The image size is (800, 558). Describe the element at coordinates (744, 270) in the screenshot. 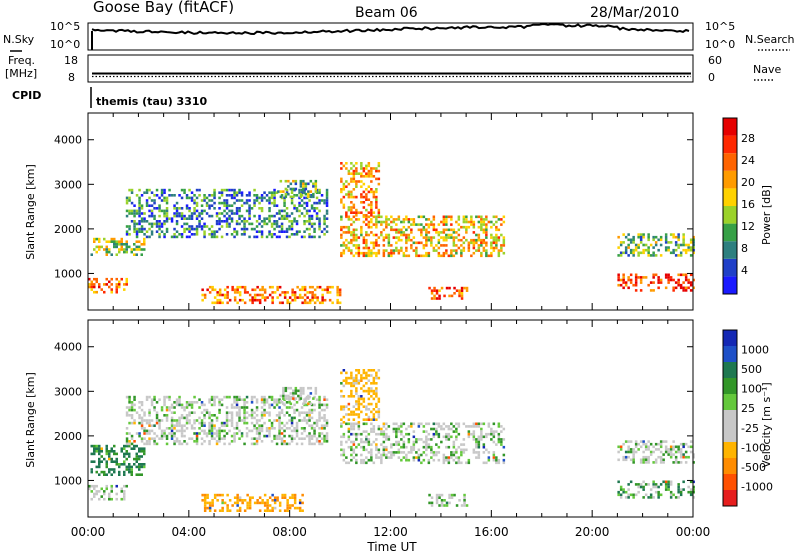

I see `power-colorbar-tick: 4` at that location.